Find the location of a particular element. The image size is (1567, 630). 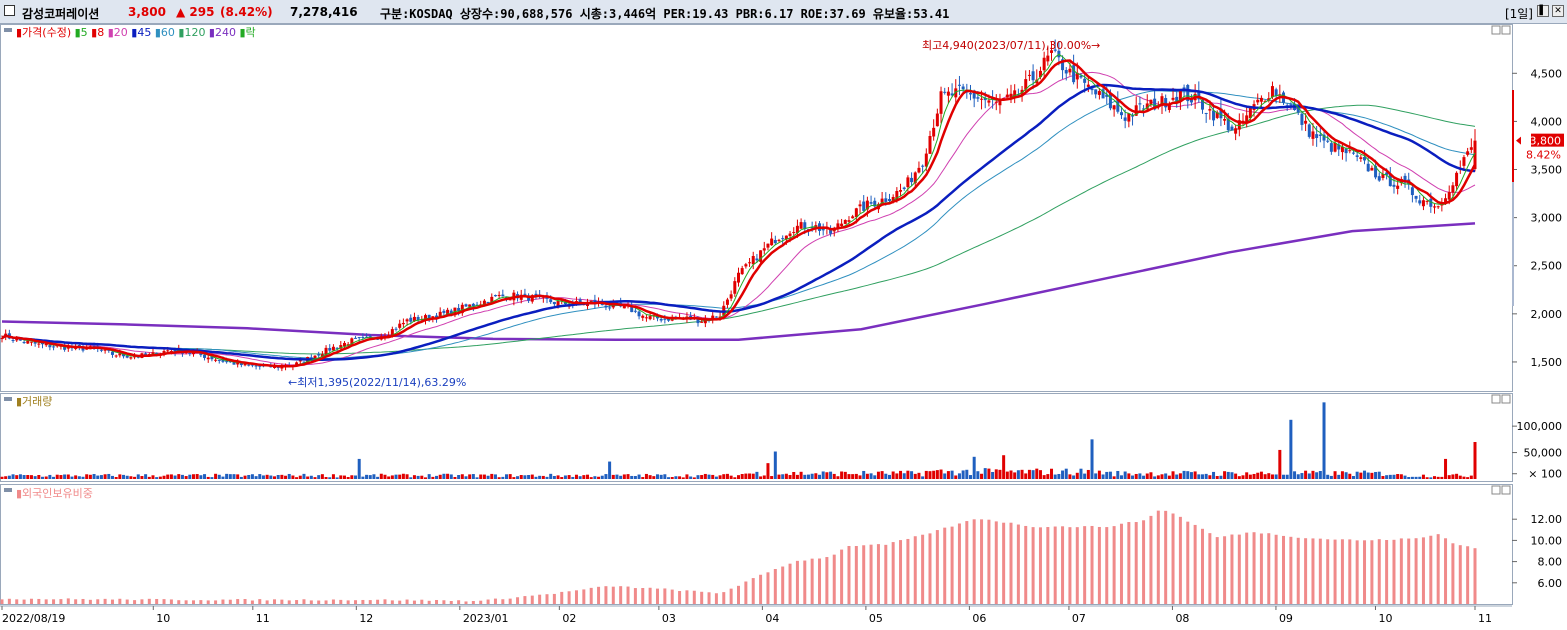

checkbox is located at coordinates (9, 10).